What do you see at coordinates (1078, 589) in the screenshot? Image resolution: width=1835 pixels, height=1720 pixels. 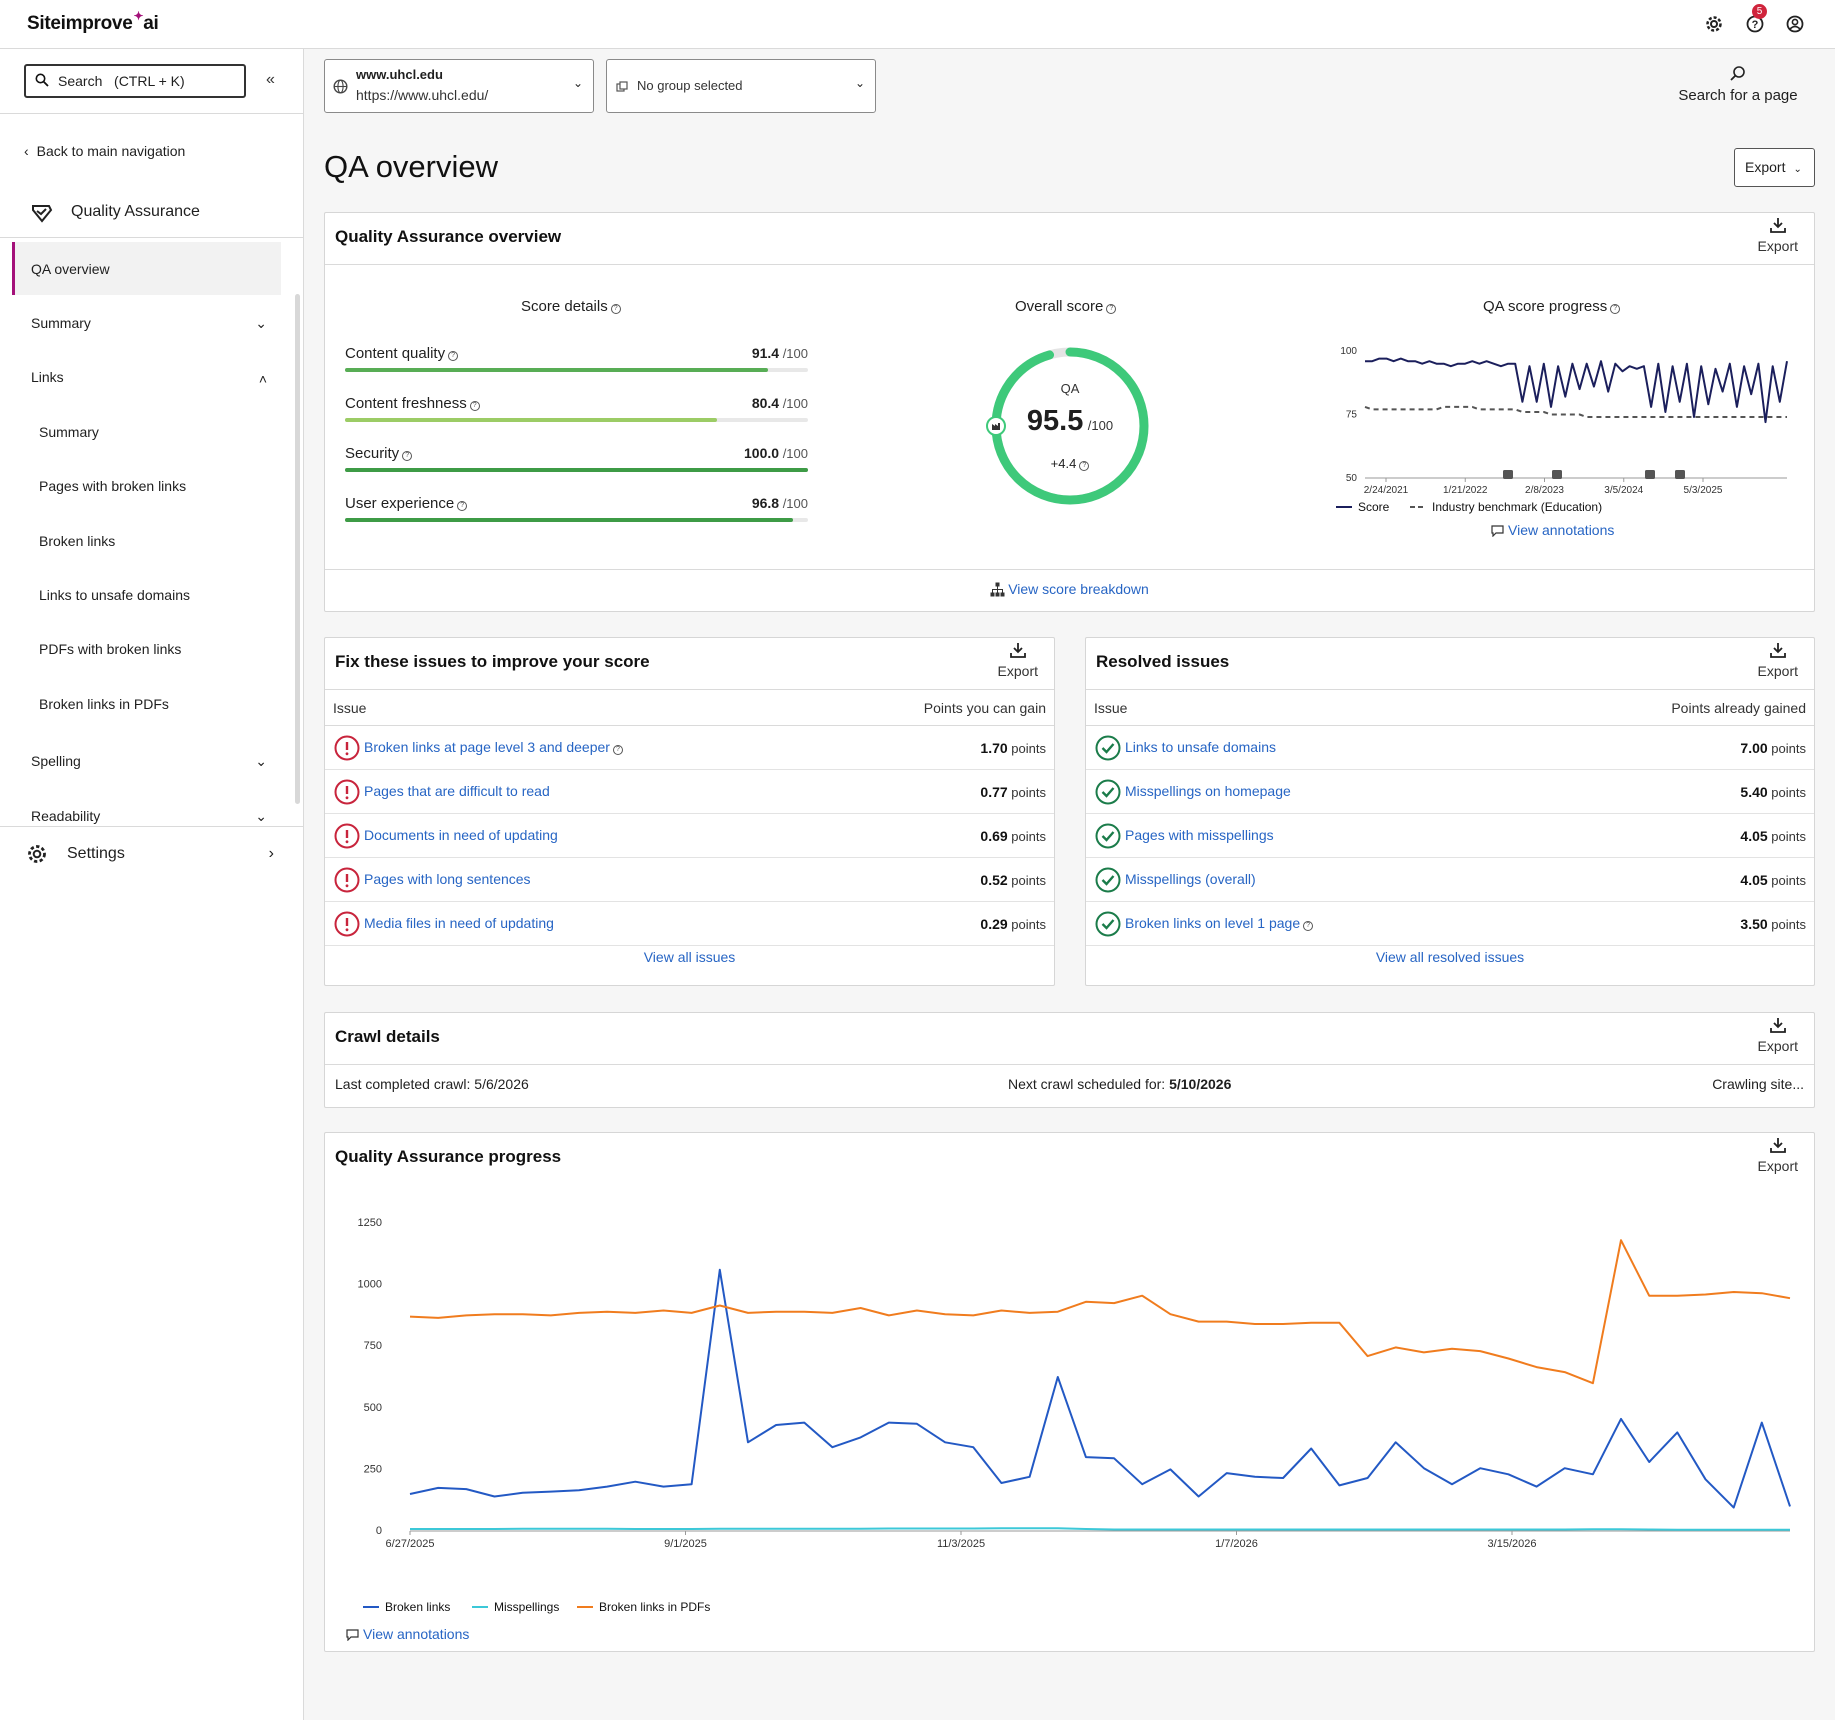 I see `breakdown-link-text: View score breakdown` at bounding box center [1078, 589].